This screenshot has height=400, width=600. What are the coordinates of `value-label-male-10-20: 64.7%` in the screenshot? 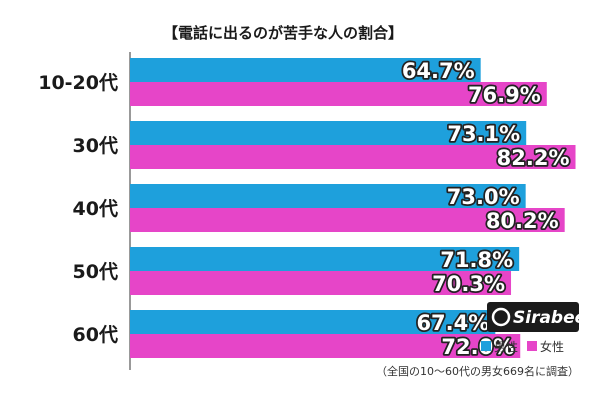 It's located at (438, 71).